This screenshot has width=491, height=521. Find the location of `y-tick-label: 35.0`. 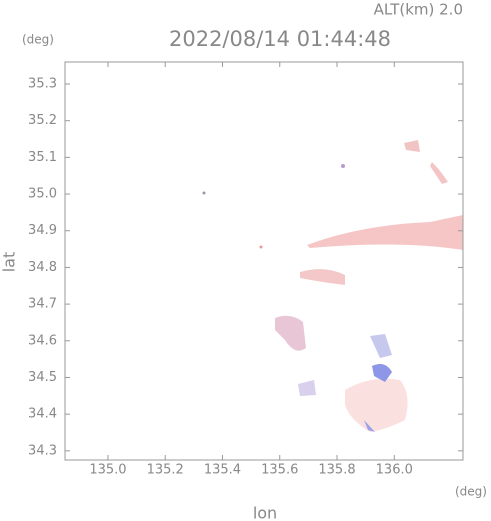

y-tick-label: 35.0 is located at coordinates (42, 194).